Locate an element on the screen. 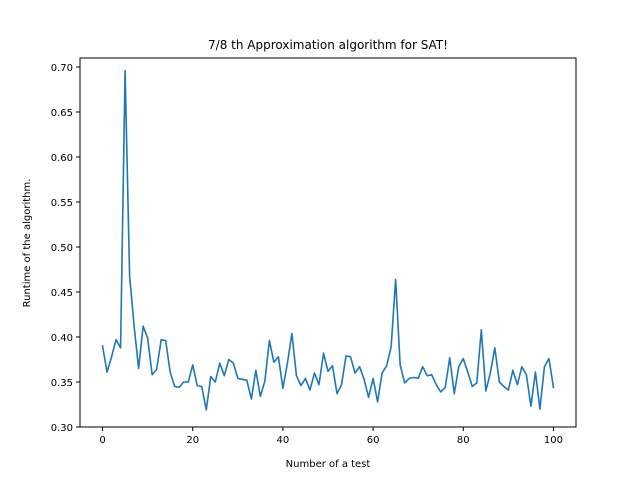  y-tick-label: 0.40 is located at coordinates (62, 338).